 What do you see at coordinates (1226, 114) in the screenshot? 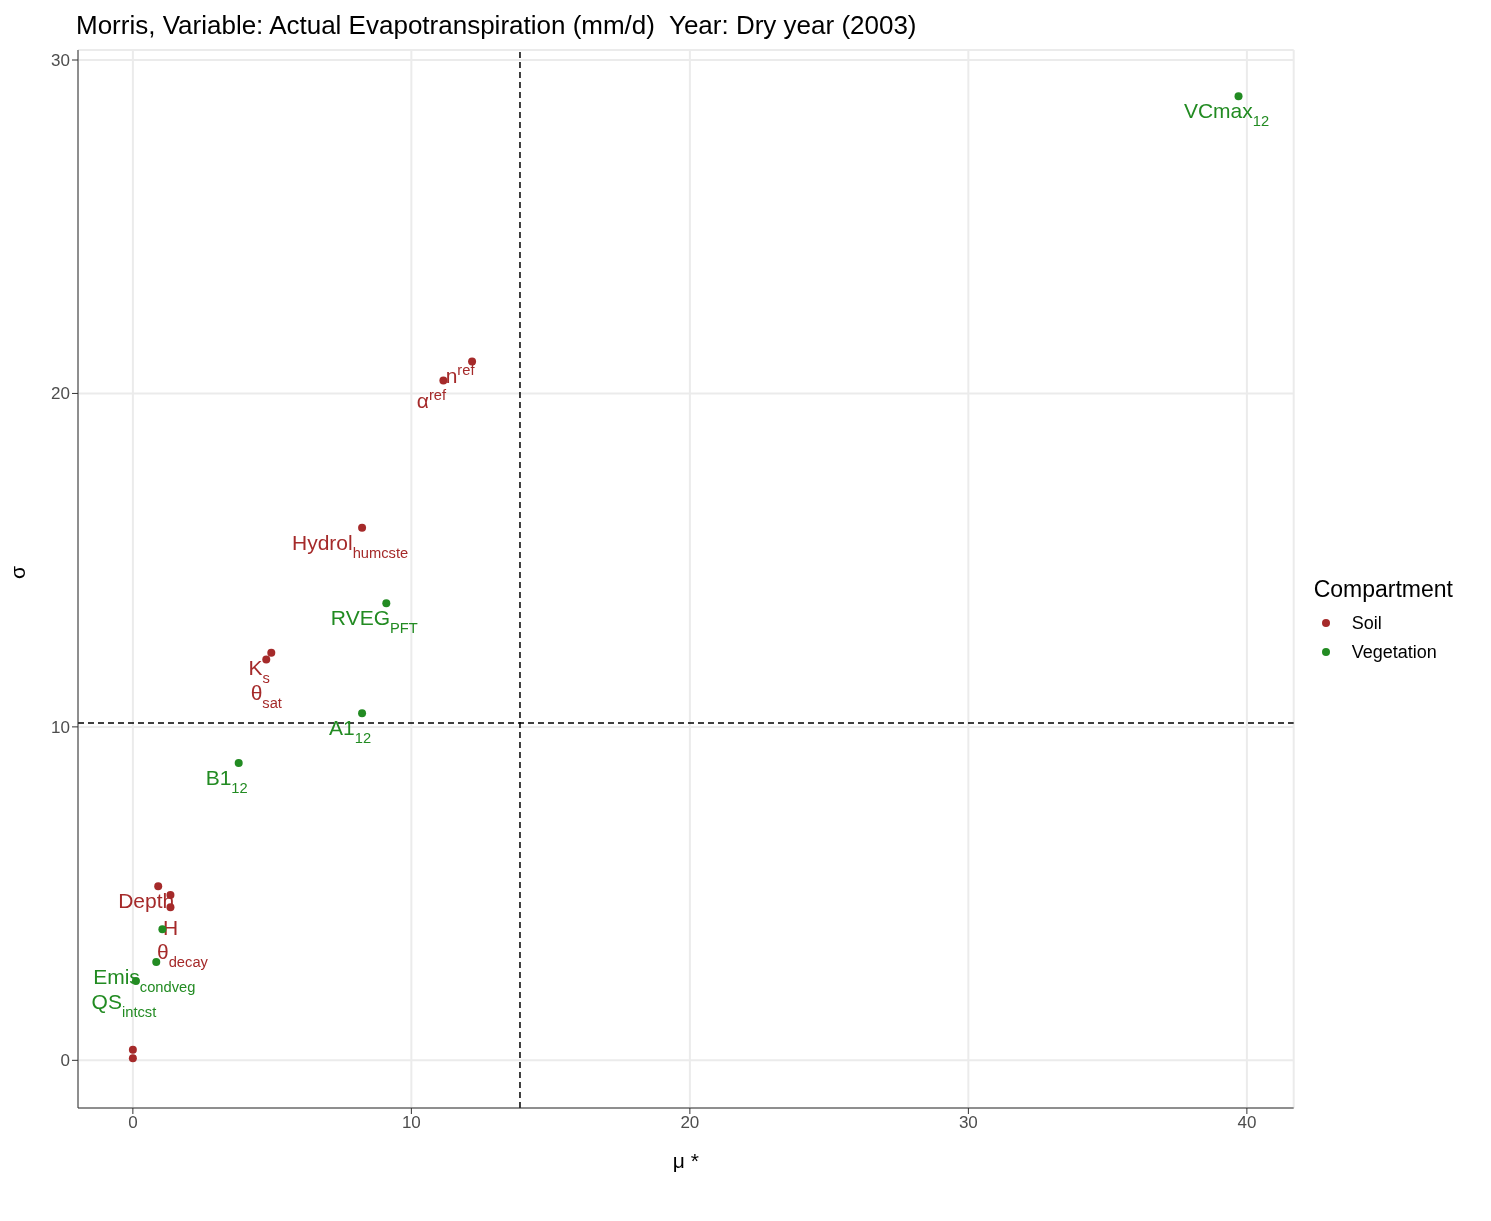
I see `annotation: VCmax$_{12}$` at bounding box center [1226, 114].